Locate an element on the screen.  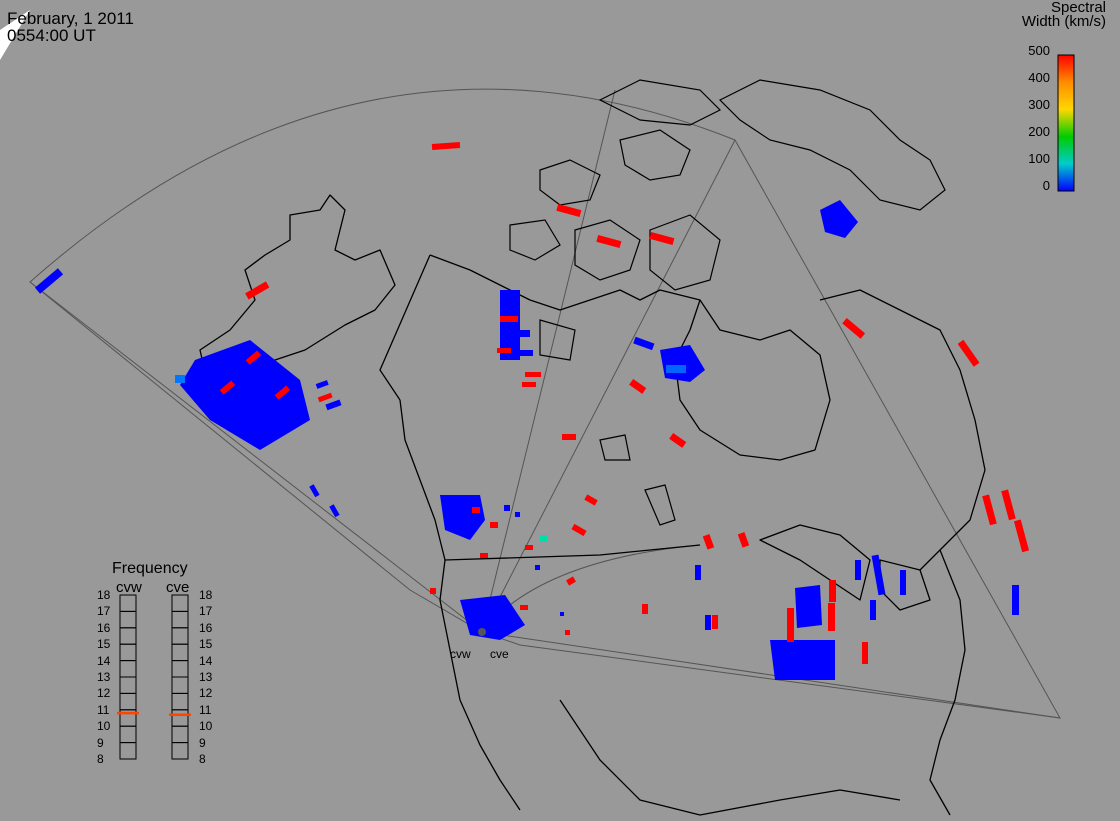
frequency-tick-left: 15 is located at coordinates (104, 644).